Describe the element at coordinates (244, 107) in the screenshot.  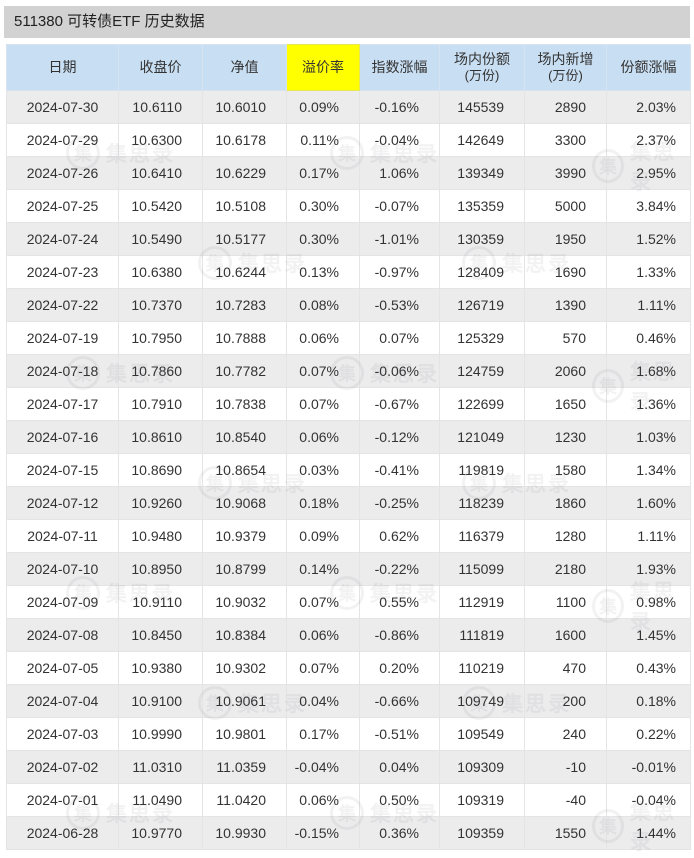
I see `cell-nav: 10.6010` at that location.